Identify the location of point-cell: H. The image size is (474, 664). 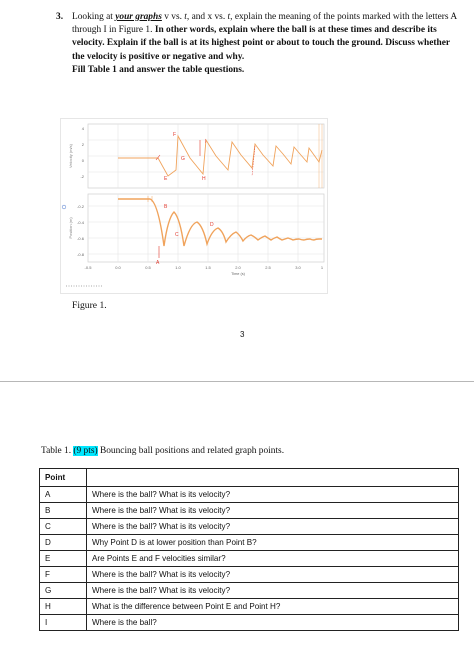
(63, 606).